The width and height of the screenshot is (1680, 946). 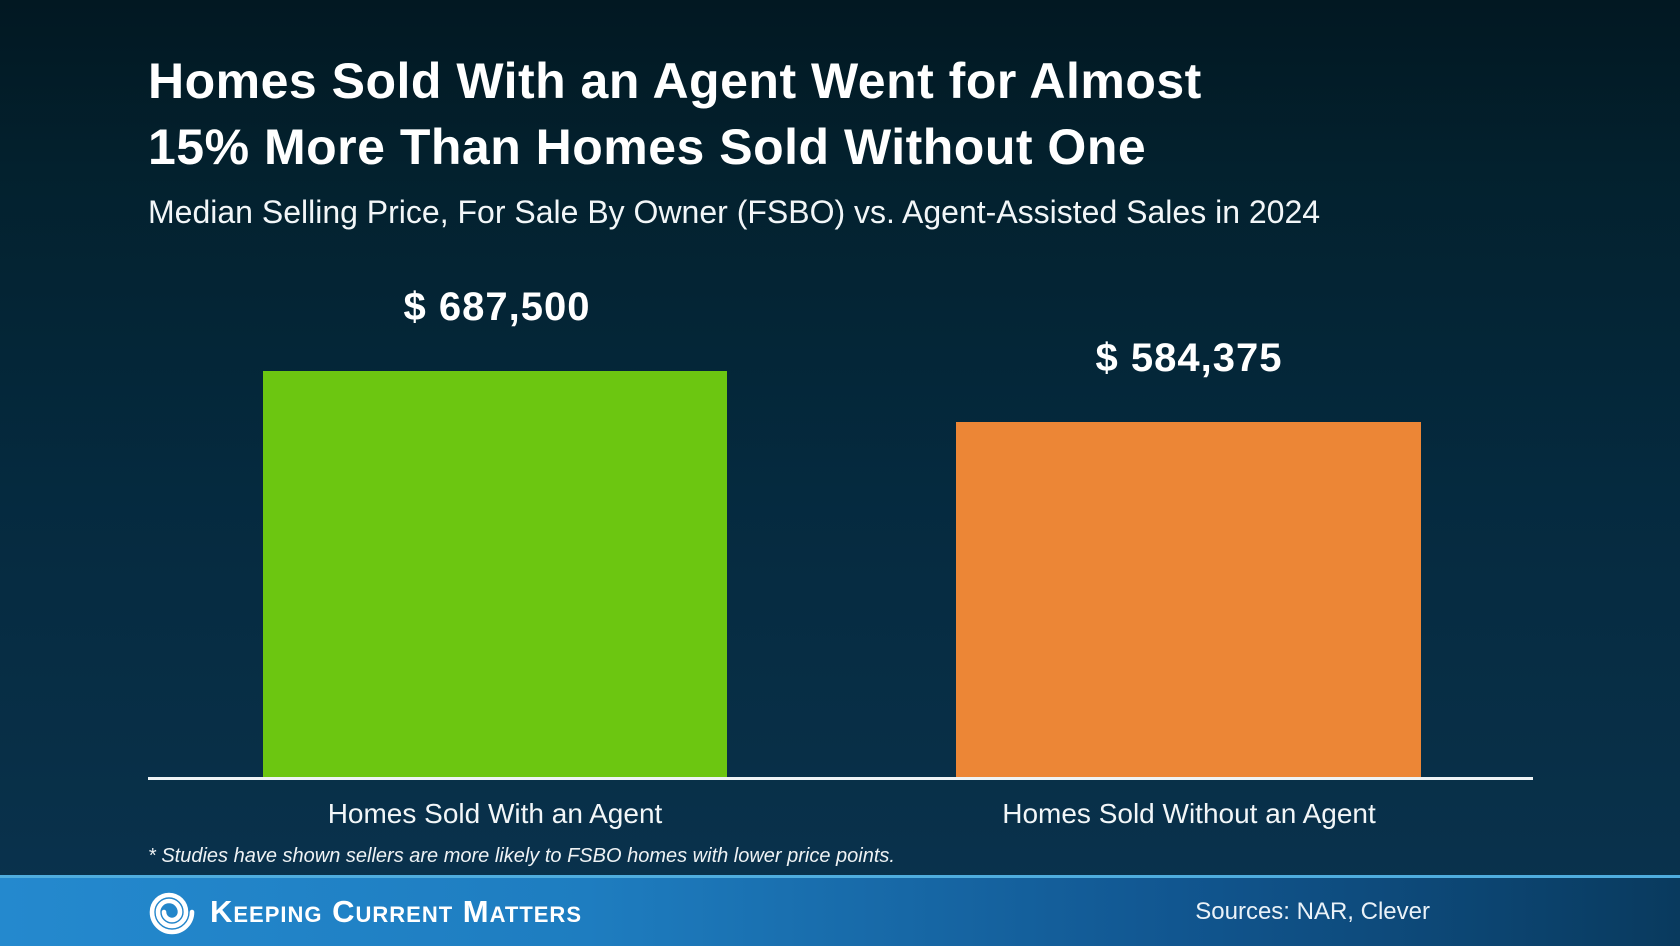 I want to click on kcm-spiral-icon, so click(x=172, y=913).